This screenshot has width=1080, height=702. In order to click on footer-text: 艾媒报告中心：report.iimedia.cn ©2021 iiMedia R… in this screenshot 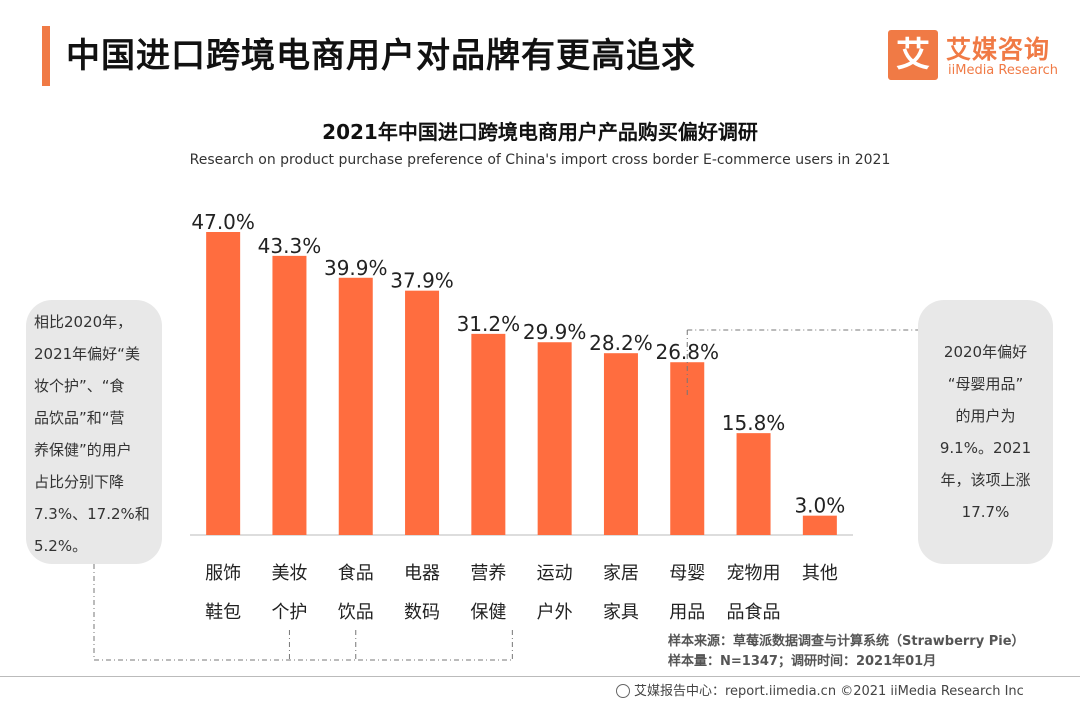, I will do `click(829, 691)`.